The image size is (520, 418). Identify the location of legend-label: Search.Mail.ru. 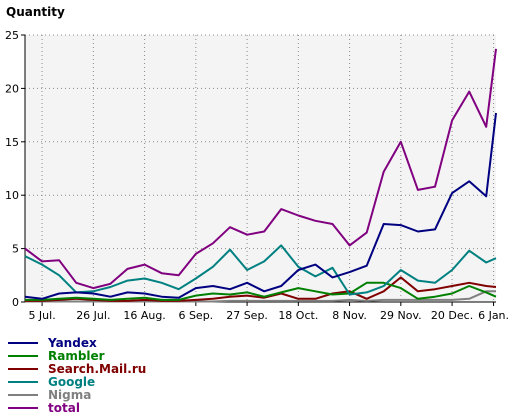
(97, 369).